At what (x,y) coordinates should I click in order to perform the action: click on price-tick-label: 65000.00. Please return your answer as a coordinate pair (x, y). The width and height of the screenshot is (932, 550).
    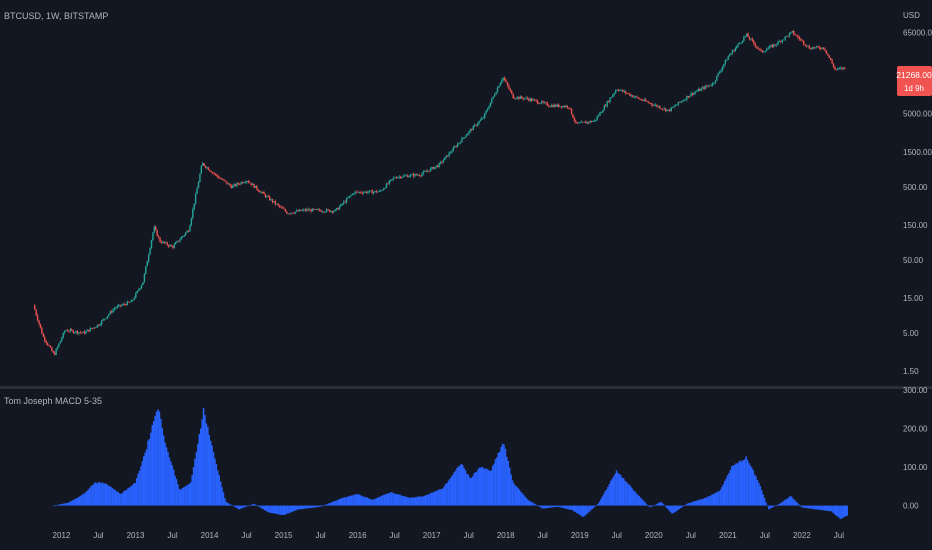
    Looking at the image, I should click on (917, 32).